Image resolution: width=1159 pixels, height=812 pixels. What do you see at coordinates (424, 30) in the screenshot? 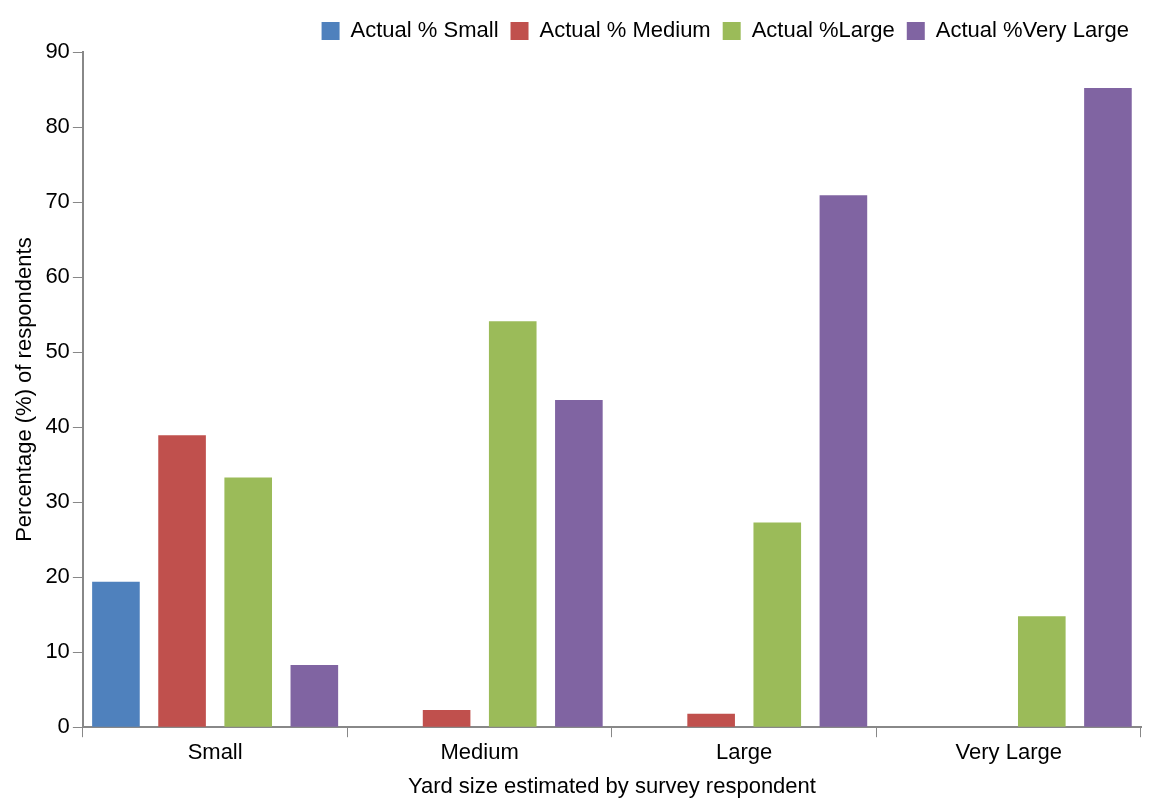
I see `legend-label: Actual % Small` at bounding box center [424, 30].